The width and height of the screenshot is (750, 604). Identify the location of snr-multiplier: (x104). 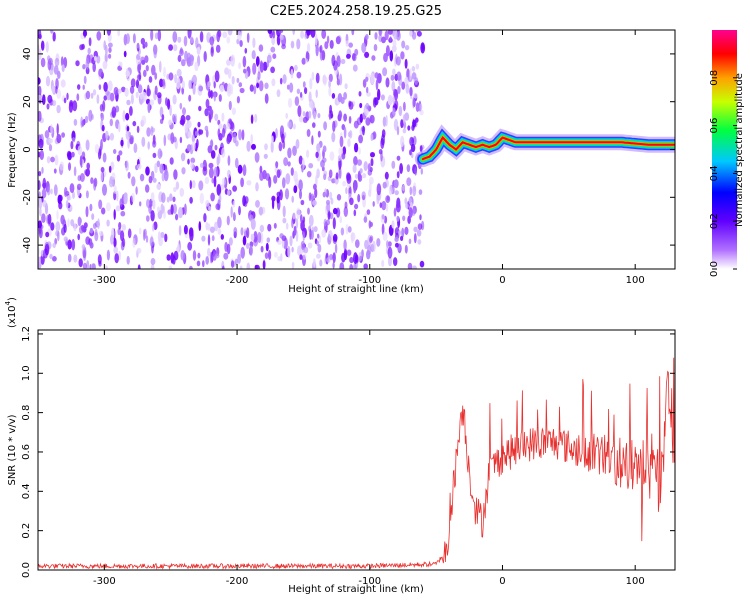
(11, 312).